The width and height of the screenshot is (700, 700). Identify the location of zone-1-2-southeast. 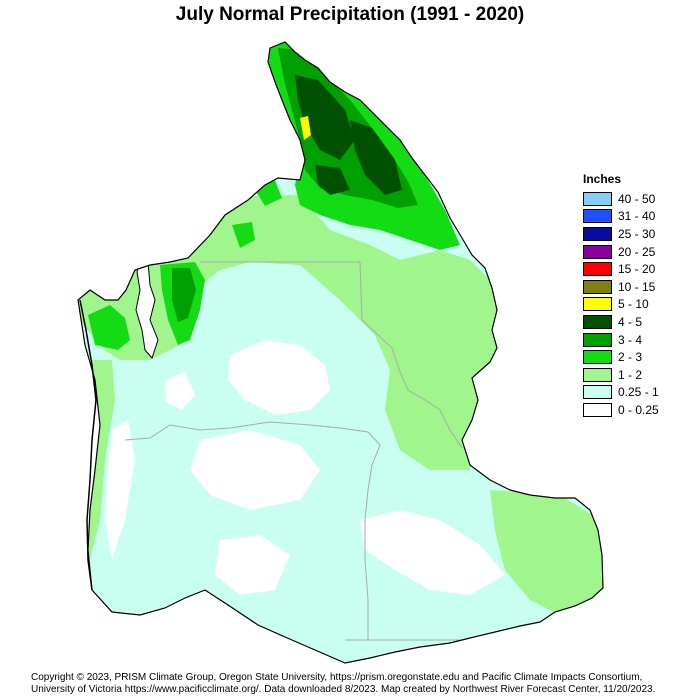
(546, 552).